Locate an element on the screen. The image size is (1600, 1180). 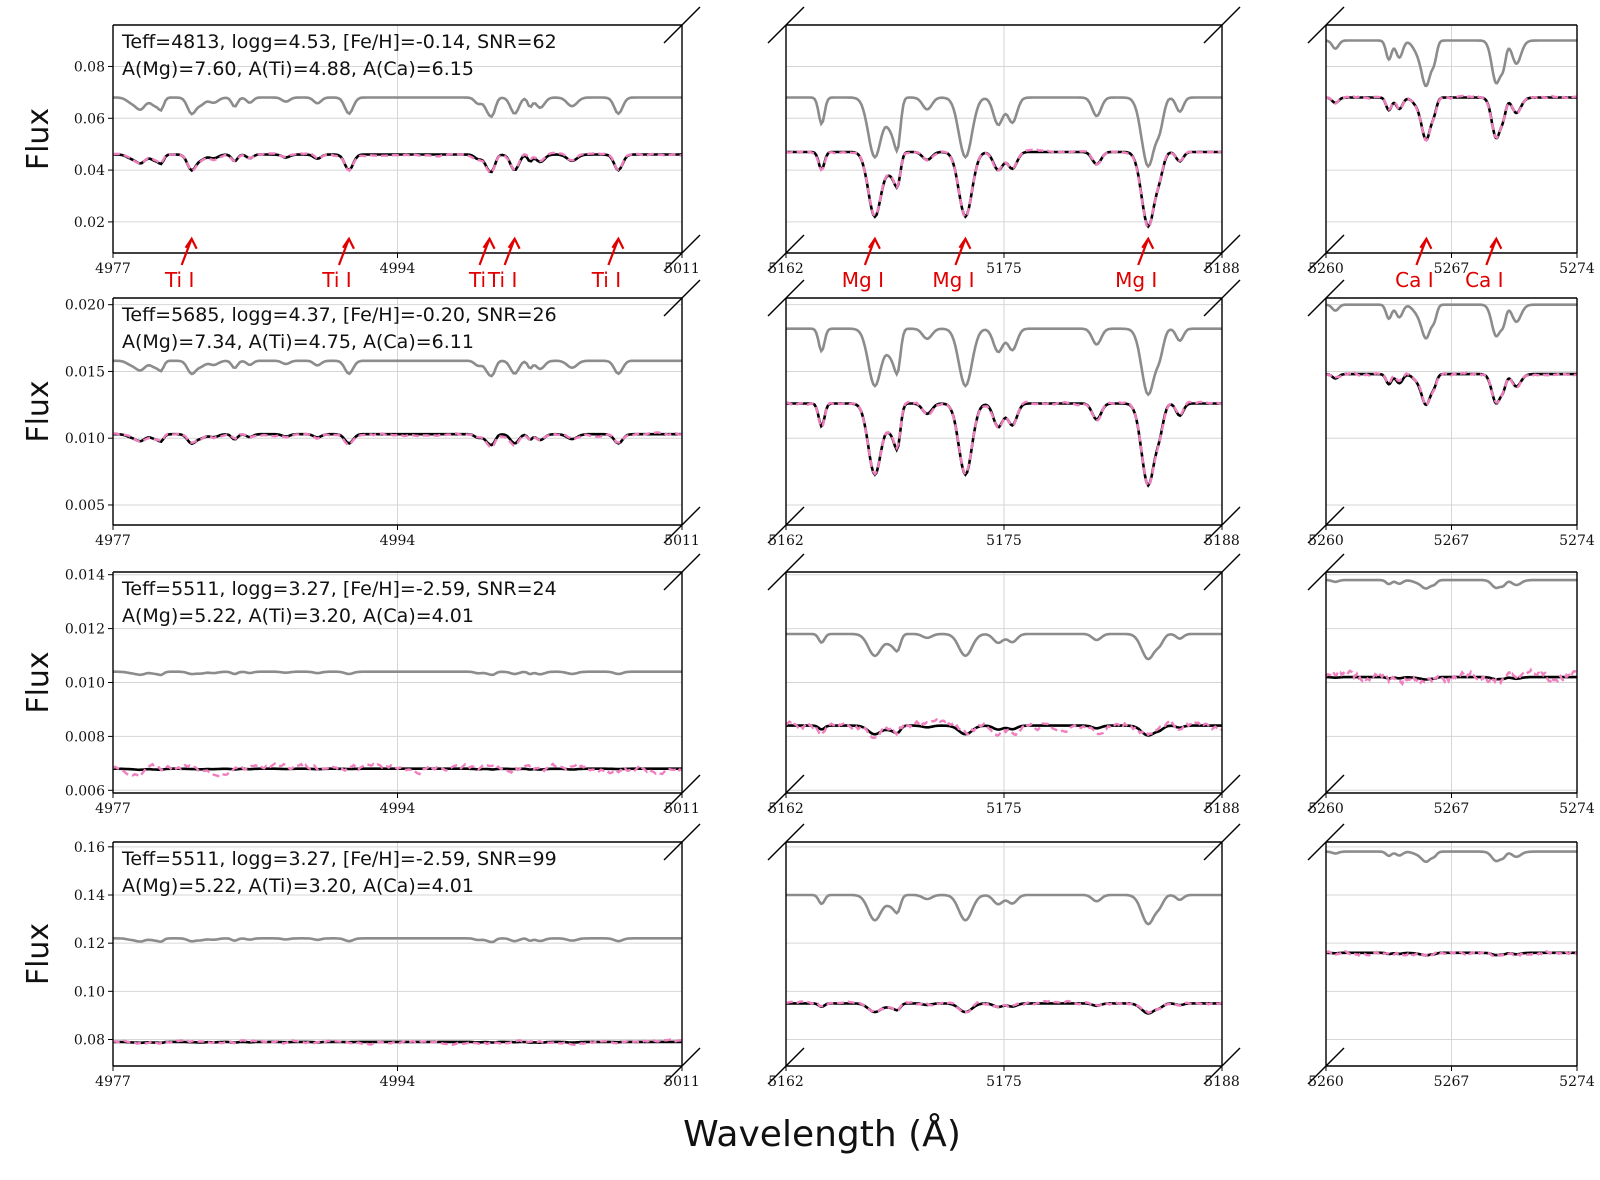
y-tick-label: 0.010 is located at coordinates (85, 684).